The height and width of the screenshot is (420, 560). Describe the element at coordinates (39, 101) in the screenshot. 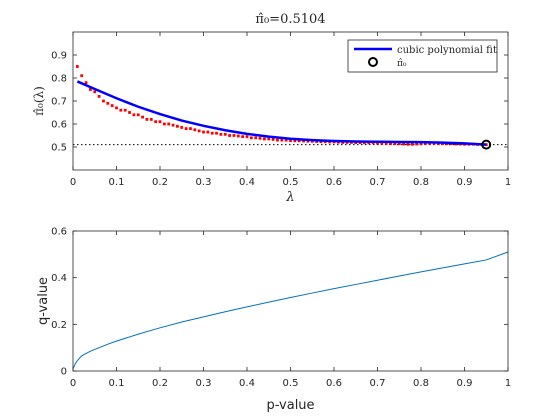

I see `top-y-axis-label: π̂₀(λ)` at that location.